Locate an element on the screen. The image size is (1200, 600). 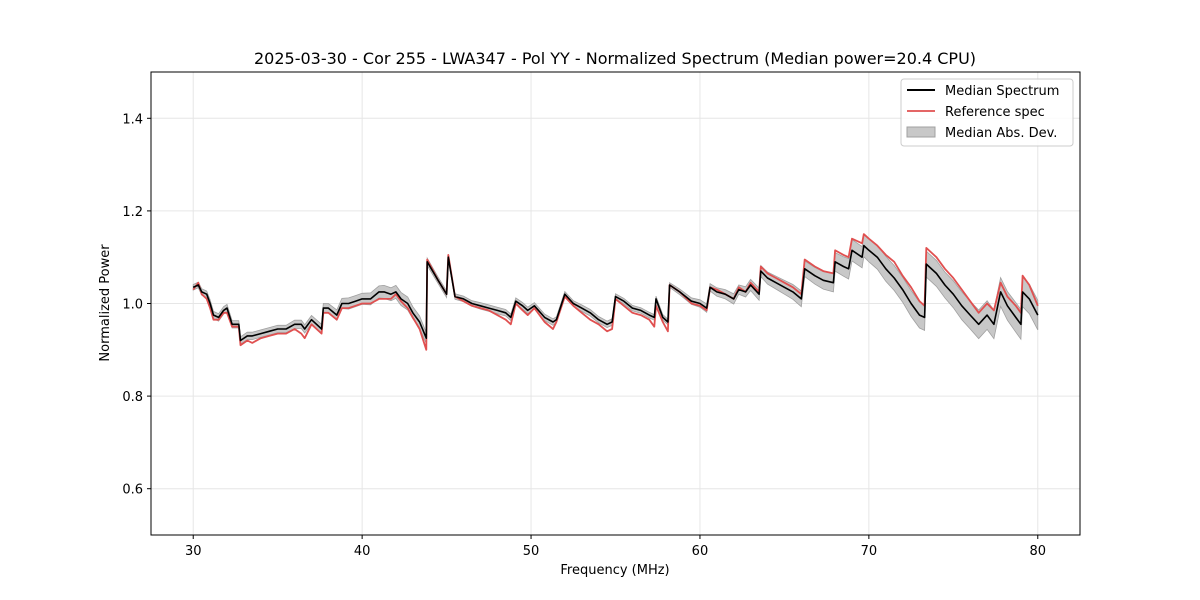
series-layer is located at coordinates (615, 292).